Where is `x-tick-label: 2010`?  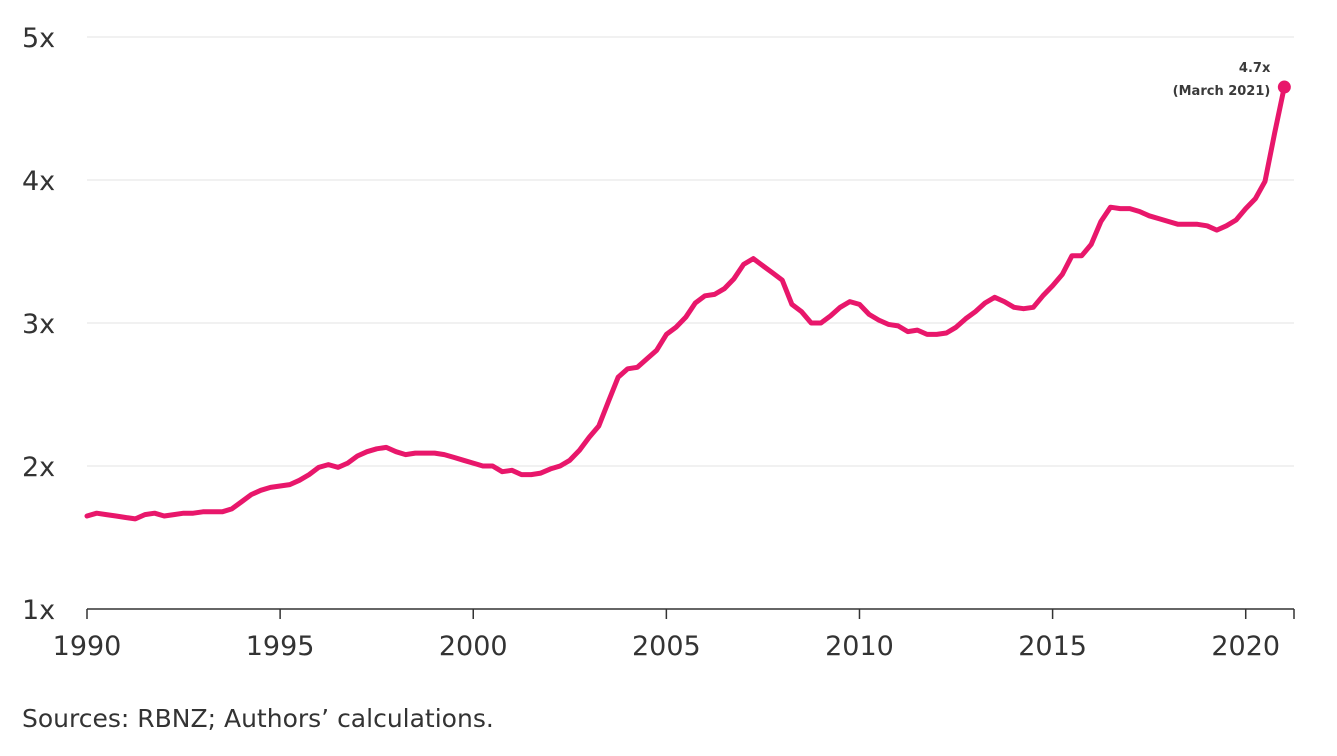
x-tick-label: 2010 is located at coordinates (859, 646).